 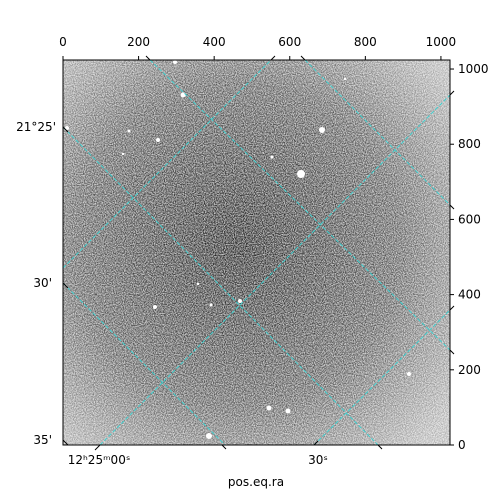 I want to click on x-tick-label: 1000, so click(x=441, y=42).